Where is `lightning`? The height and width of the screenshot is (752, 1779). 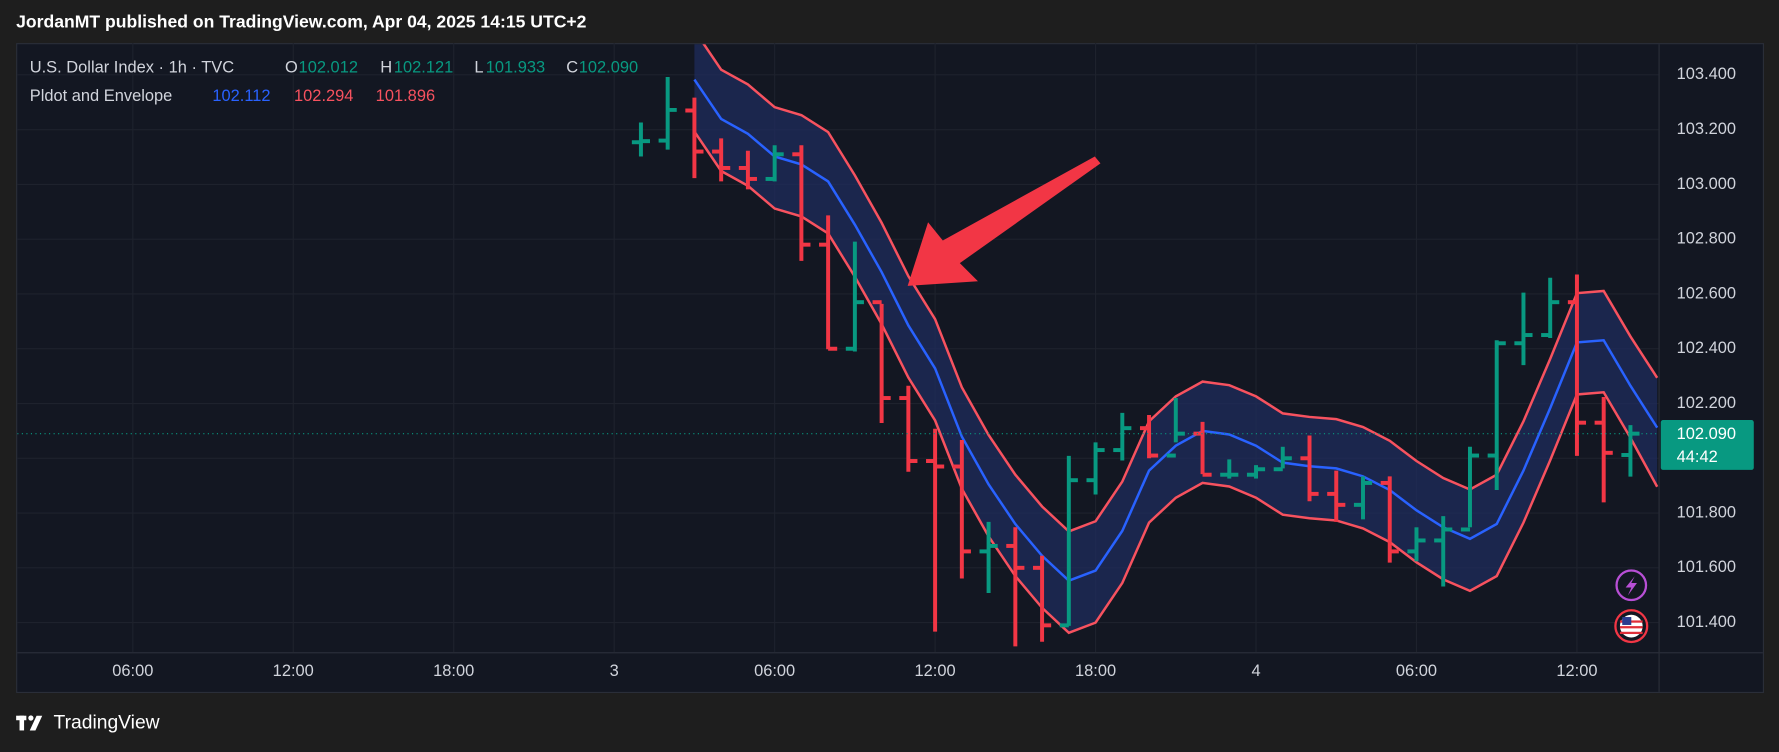 lightning is located at coordinates (1631, 586).